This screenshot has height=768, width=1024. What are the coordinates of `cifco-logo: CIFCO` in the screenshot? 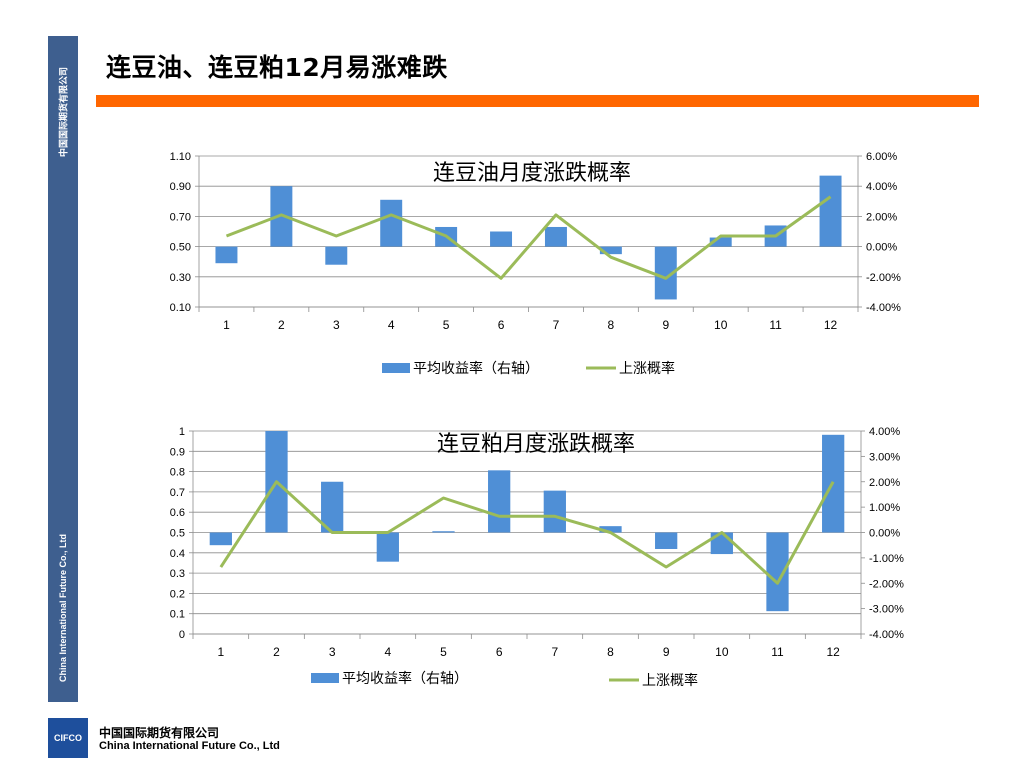 It's located at (68, 738).